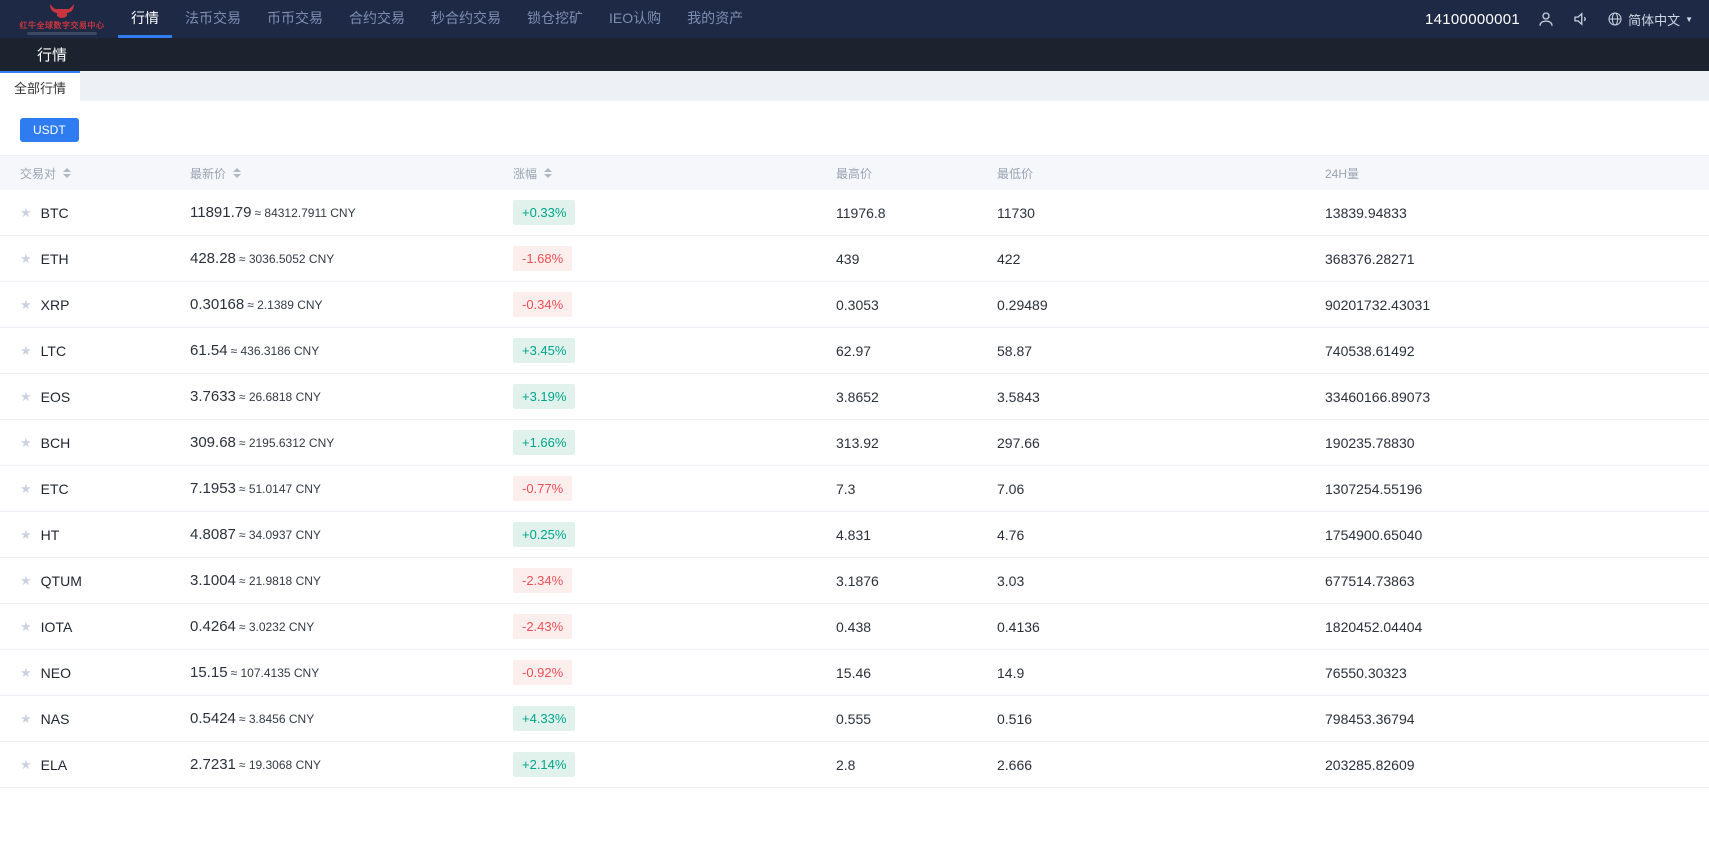 The width and height of the screenshot is (1709, 853). I want to click on change-badge: -2.34%, so click(543, 580).